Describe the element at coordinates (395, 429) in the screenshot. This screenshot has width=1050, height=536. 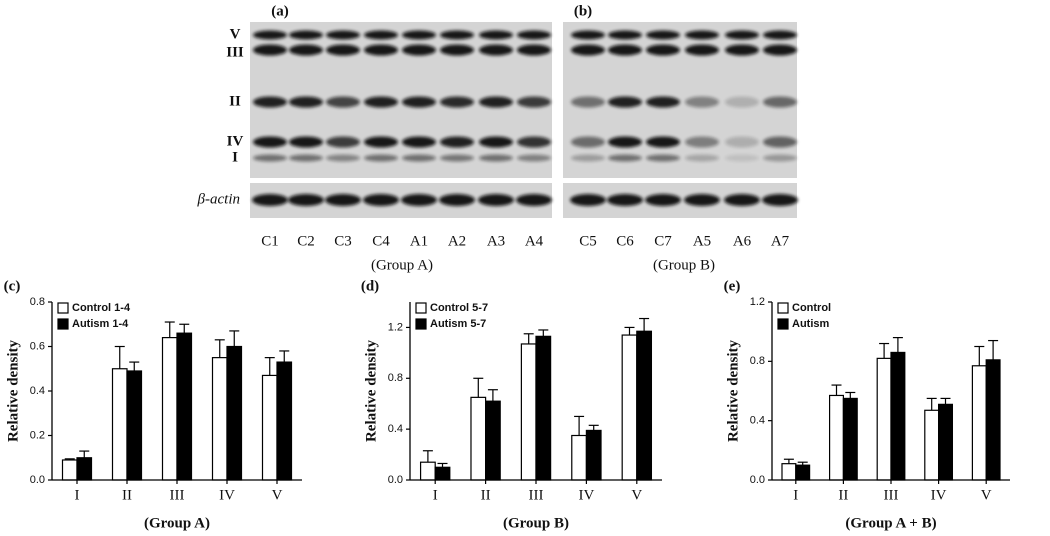
I see `y-tick-label: 0.4` at that location.